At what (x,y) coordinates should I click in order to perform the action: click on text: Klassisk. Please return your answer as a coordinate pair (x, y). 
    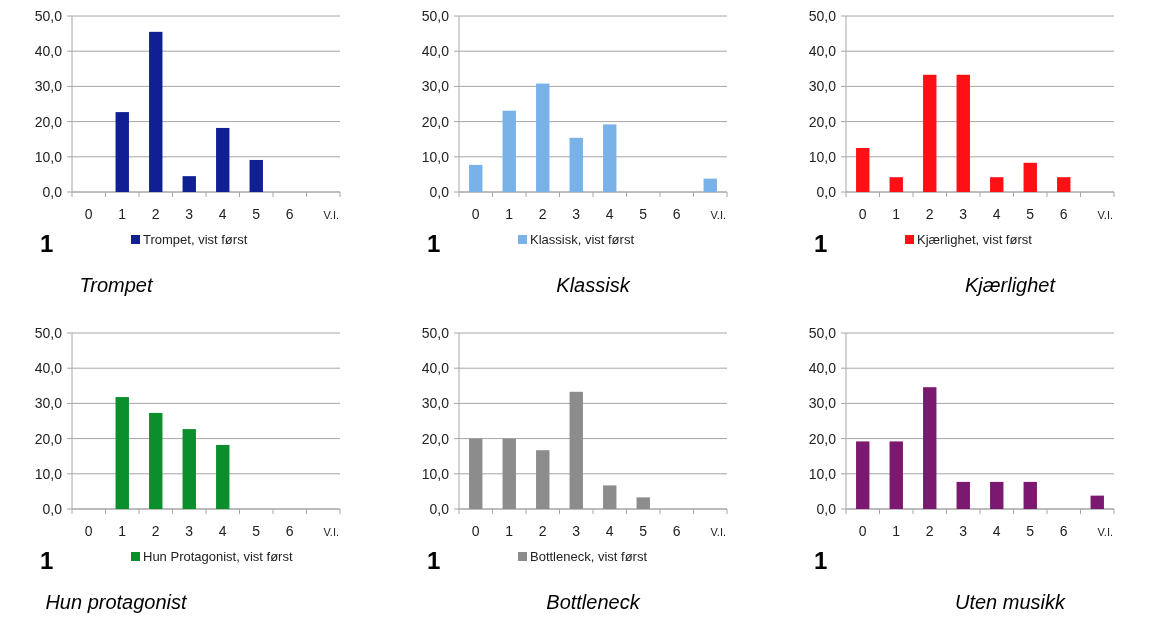
    Looking at the image, I should click on (593, 285).